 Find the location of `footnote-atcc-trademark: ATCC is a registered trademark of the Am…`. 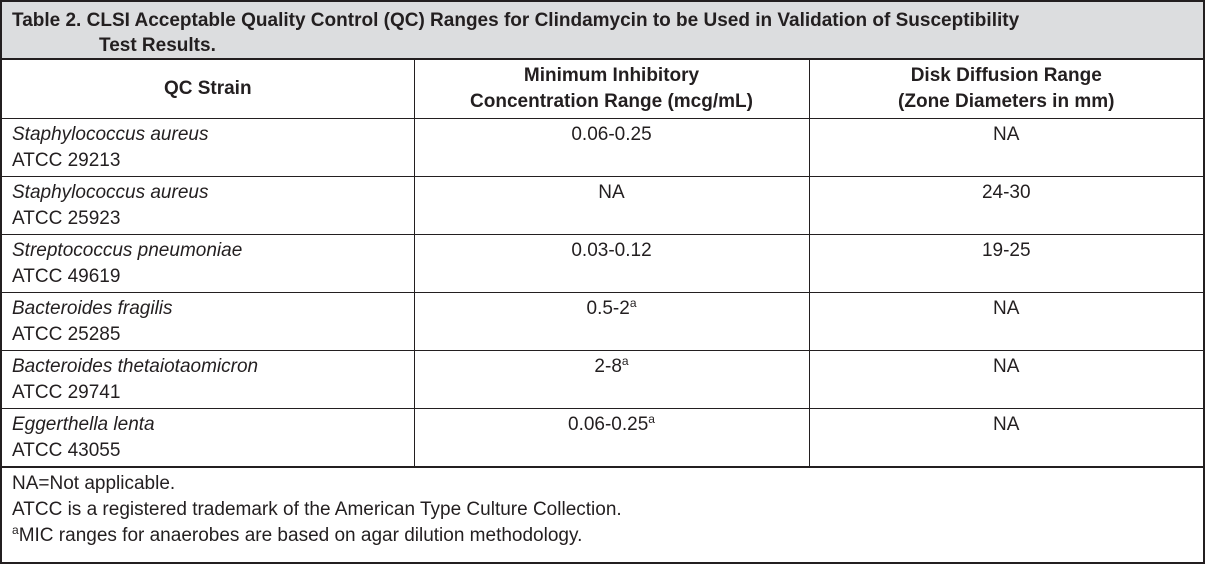

footnote-atcc-trademark: ATCC is a registered trademark of the Am… is located at coordinates (317, 509).